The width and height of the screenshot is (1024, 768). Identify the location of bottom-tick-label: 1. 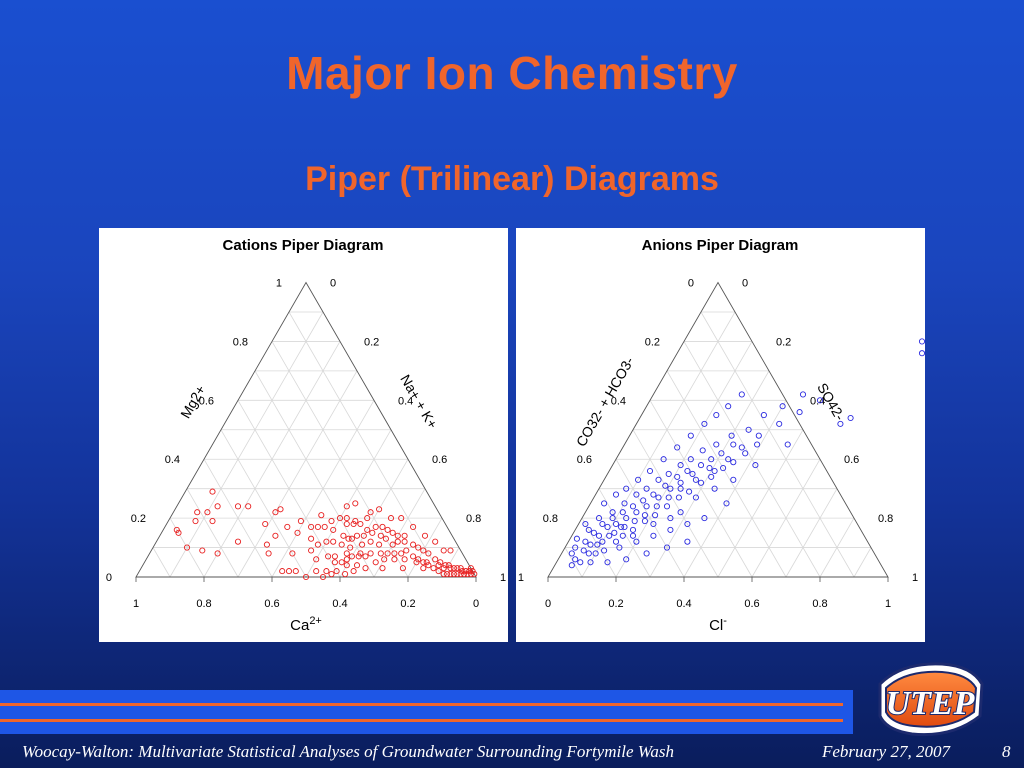
(888, 604).